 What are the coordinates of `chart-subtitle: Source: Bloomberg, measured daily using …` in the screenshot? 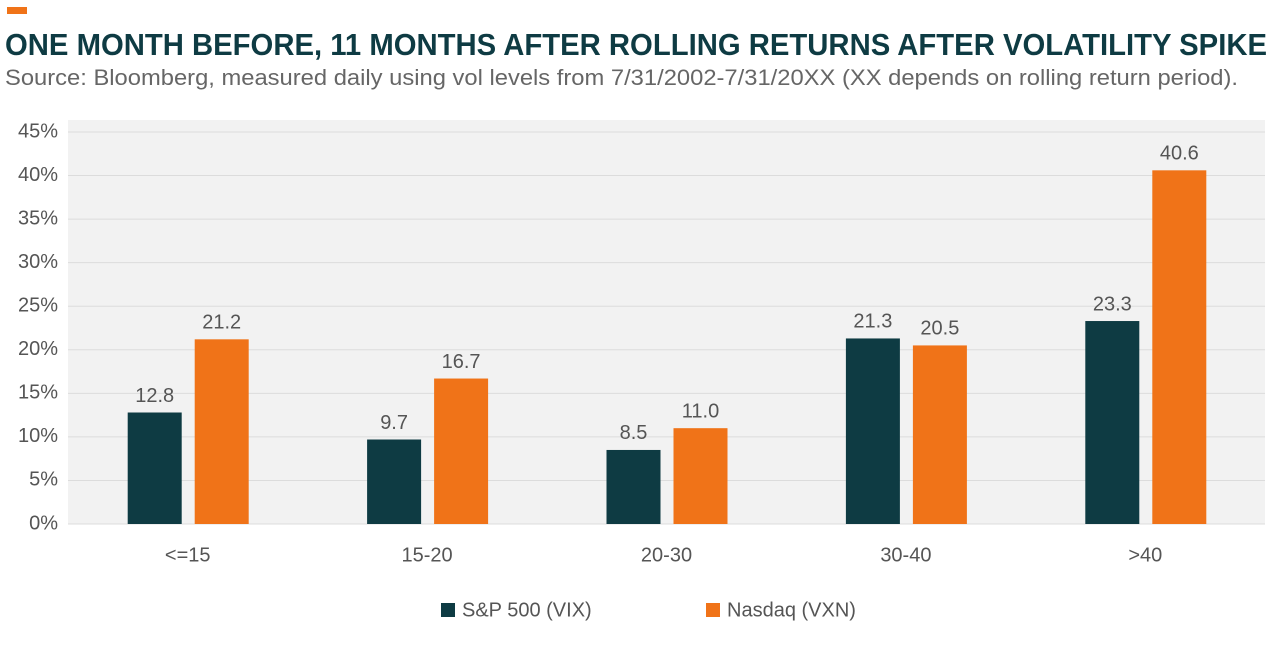 It's located at (621, 77).